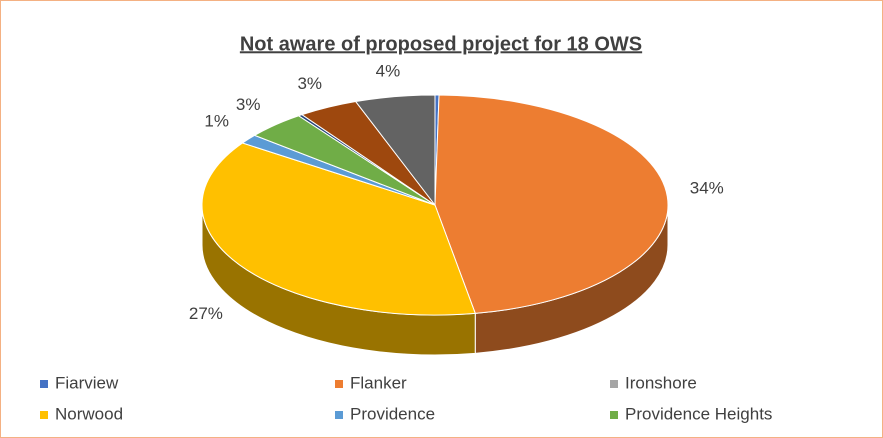  Describe the element at coordinates (89, 413) in the screenshot. I see `legend-label: Norwood` at that location.